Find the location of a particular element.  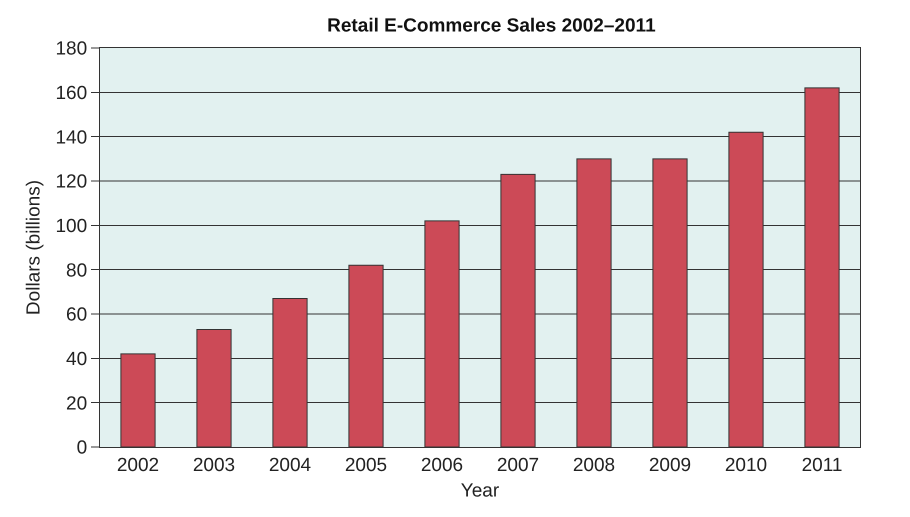

x-axis-title: Year is located at coordinates (480, 491).